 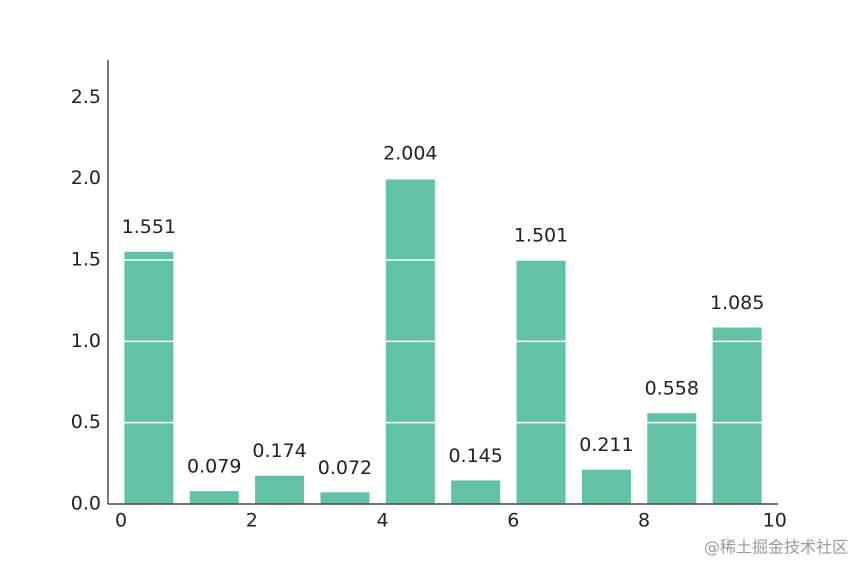 What do you see at coordinates (149, 227) in the screenshot?
I see `value-label: 1.551` at bounding box center [149, 227].